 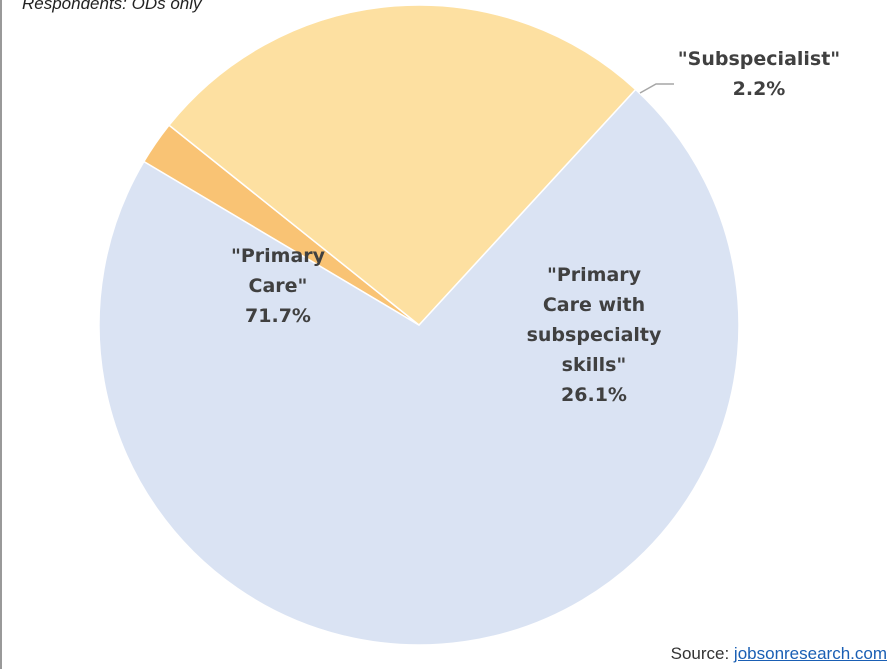 I want to click on pie-category-label: "Subspecialist", so click(x=759, y=59).